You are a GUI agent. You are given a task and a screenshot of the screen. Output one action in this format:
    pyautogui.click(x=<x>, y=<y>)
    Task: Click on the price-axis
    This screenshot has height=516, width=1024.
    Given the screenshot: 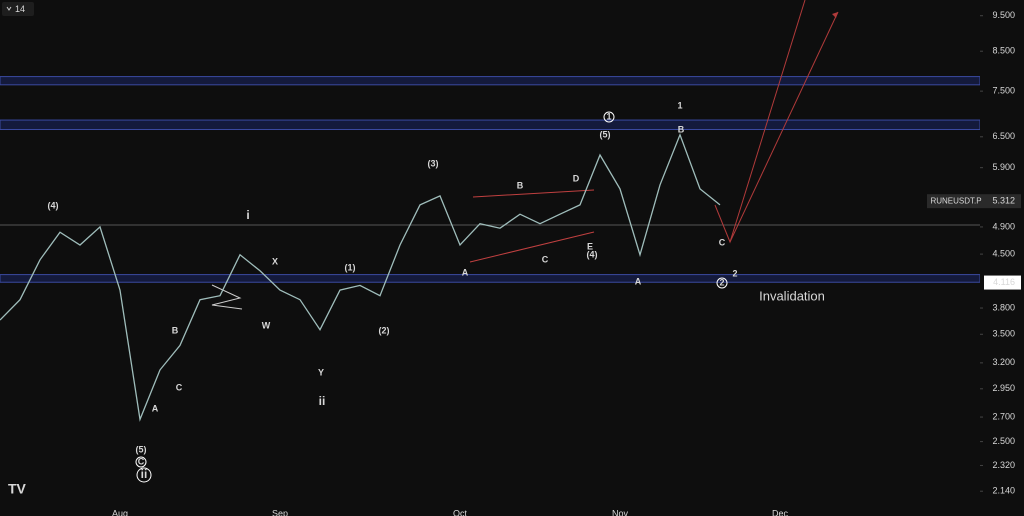 What is the action you would take?
    pyautogui.click(x=1002, y=258)
    